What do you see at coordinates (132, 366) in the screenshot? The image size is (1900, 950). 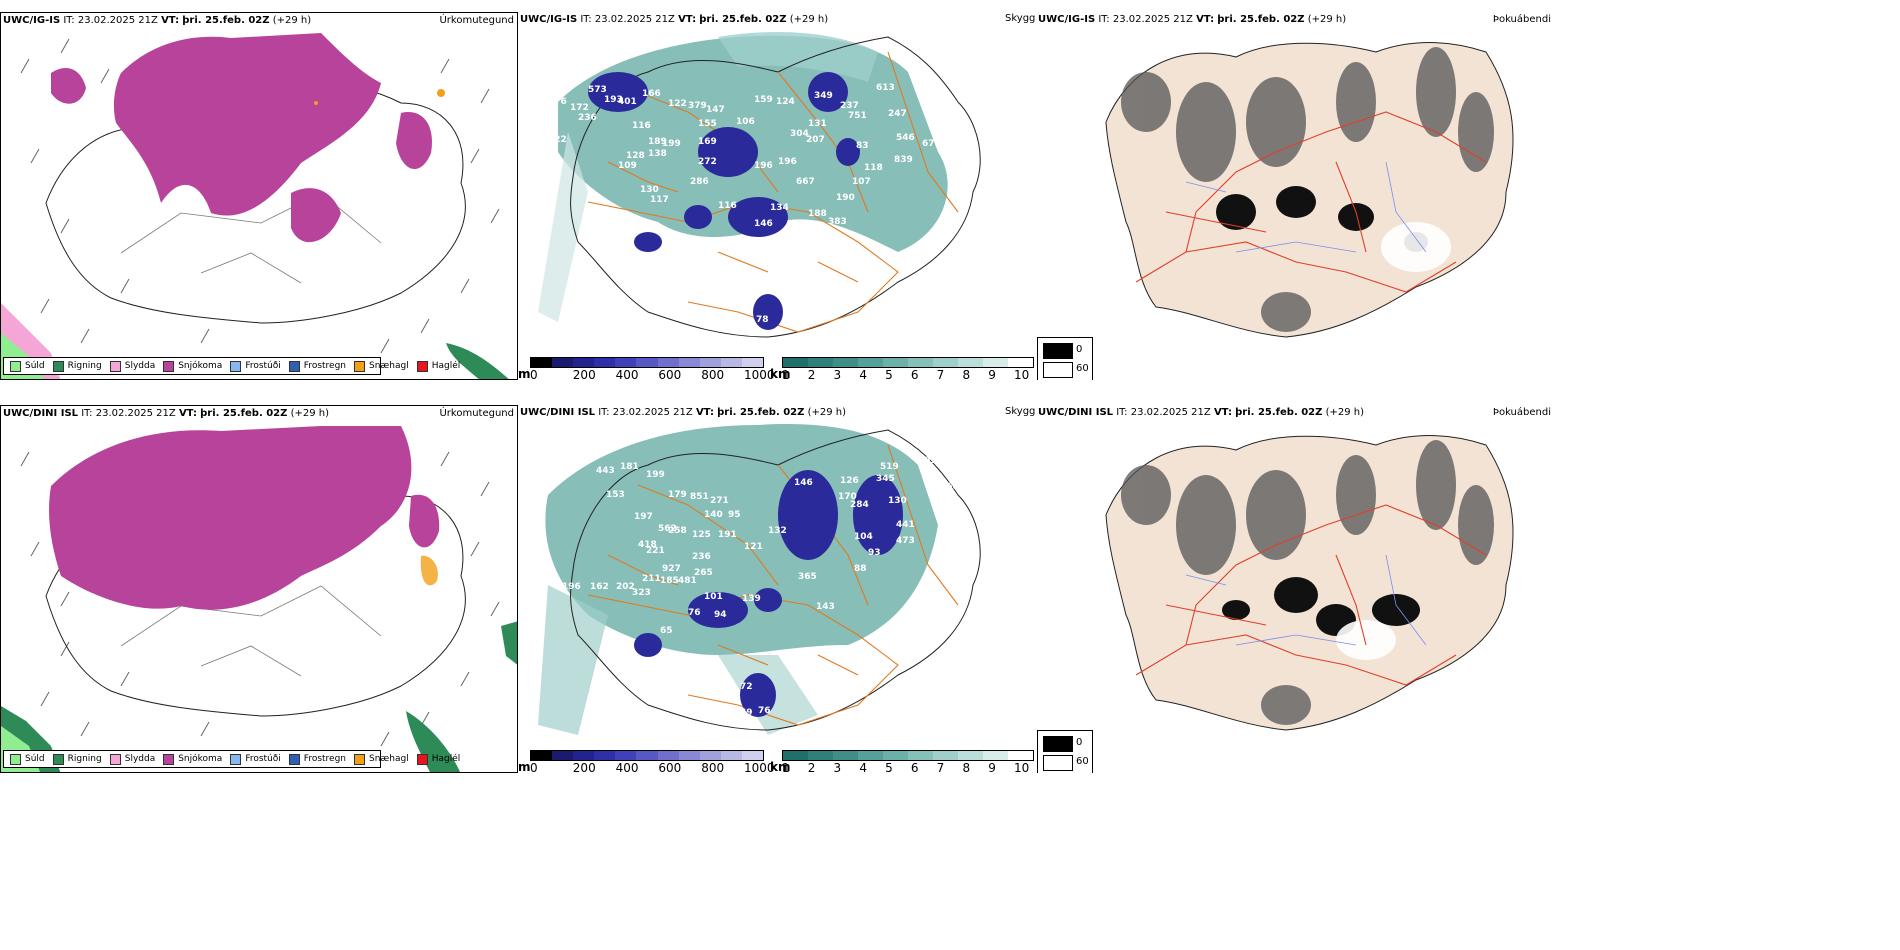 I see `legend-item-2: Slydda` at bounding box center [132, 366].